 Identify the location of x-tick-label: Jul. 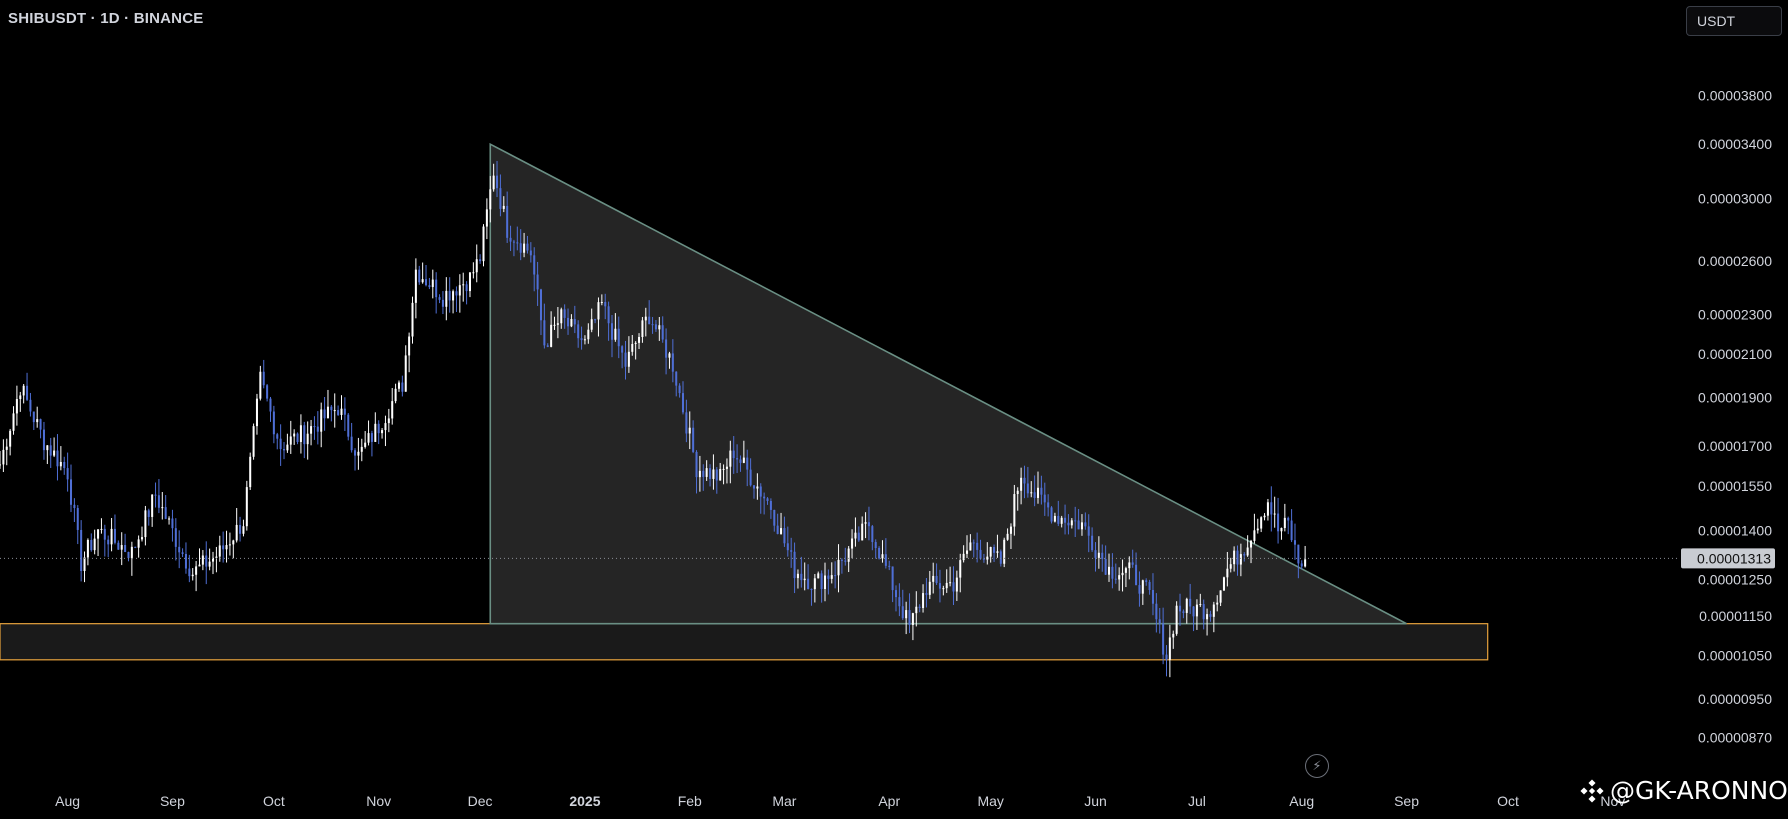
(1197, 801).